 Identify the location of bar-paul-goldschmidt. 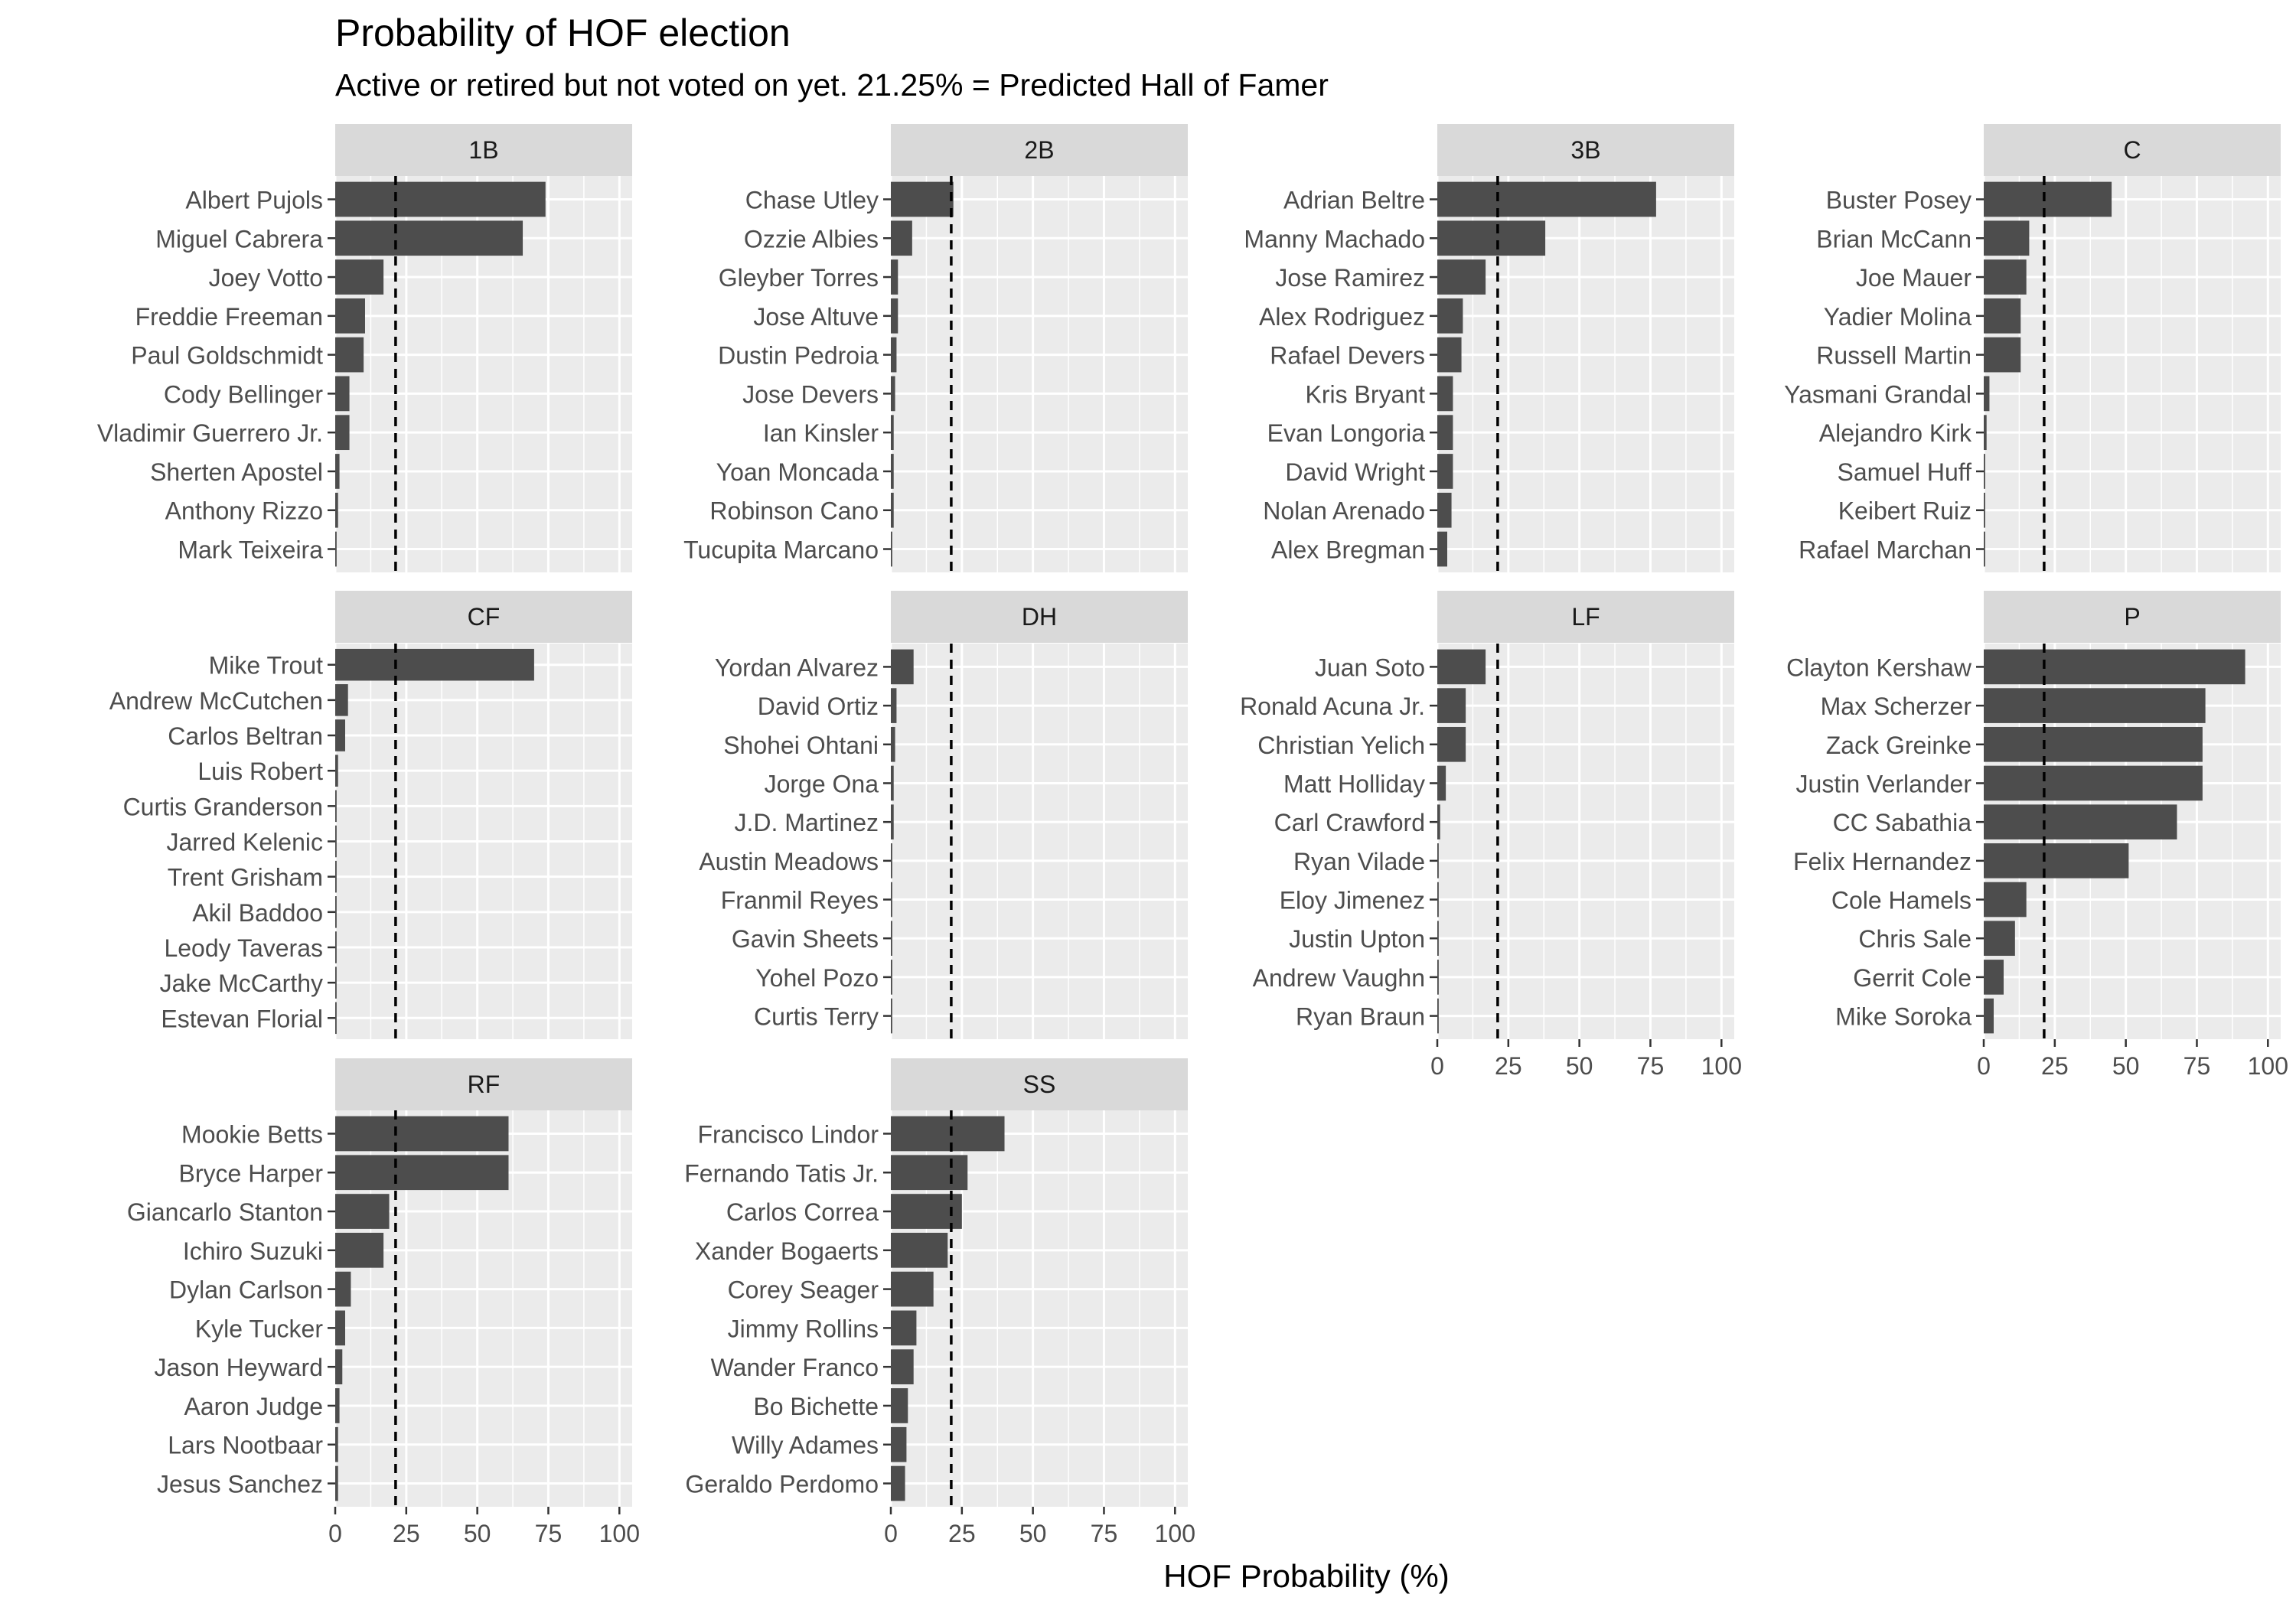
(349, 355).